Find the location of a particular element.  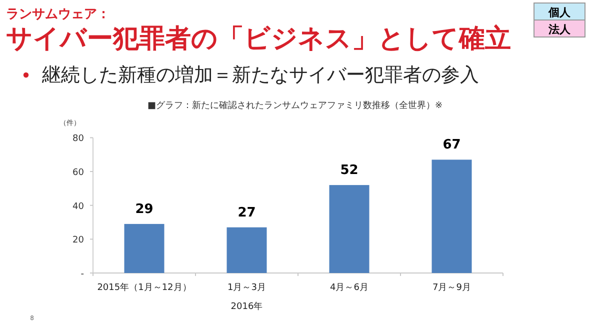

y-tick-label: 40 is located at coordinates (78, 207).